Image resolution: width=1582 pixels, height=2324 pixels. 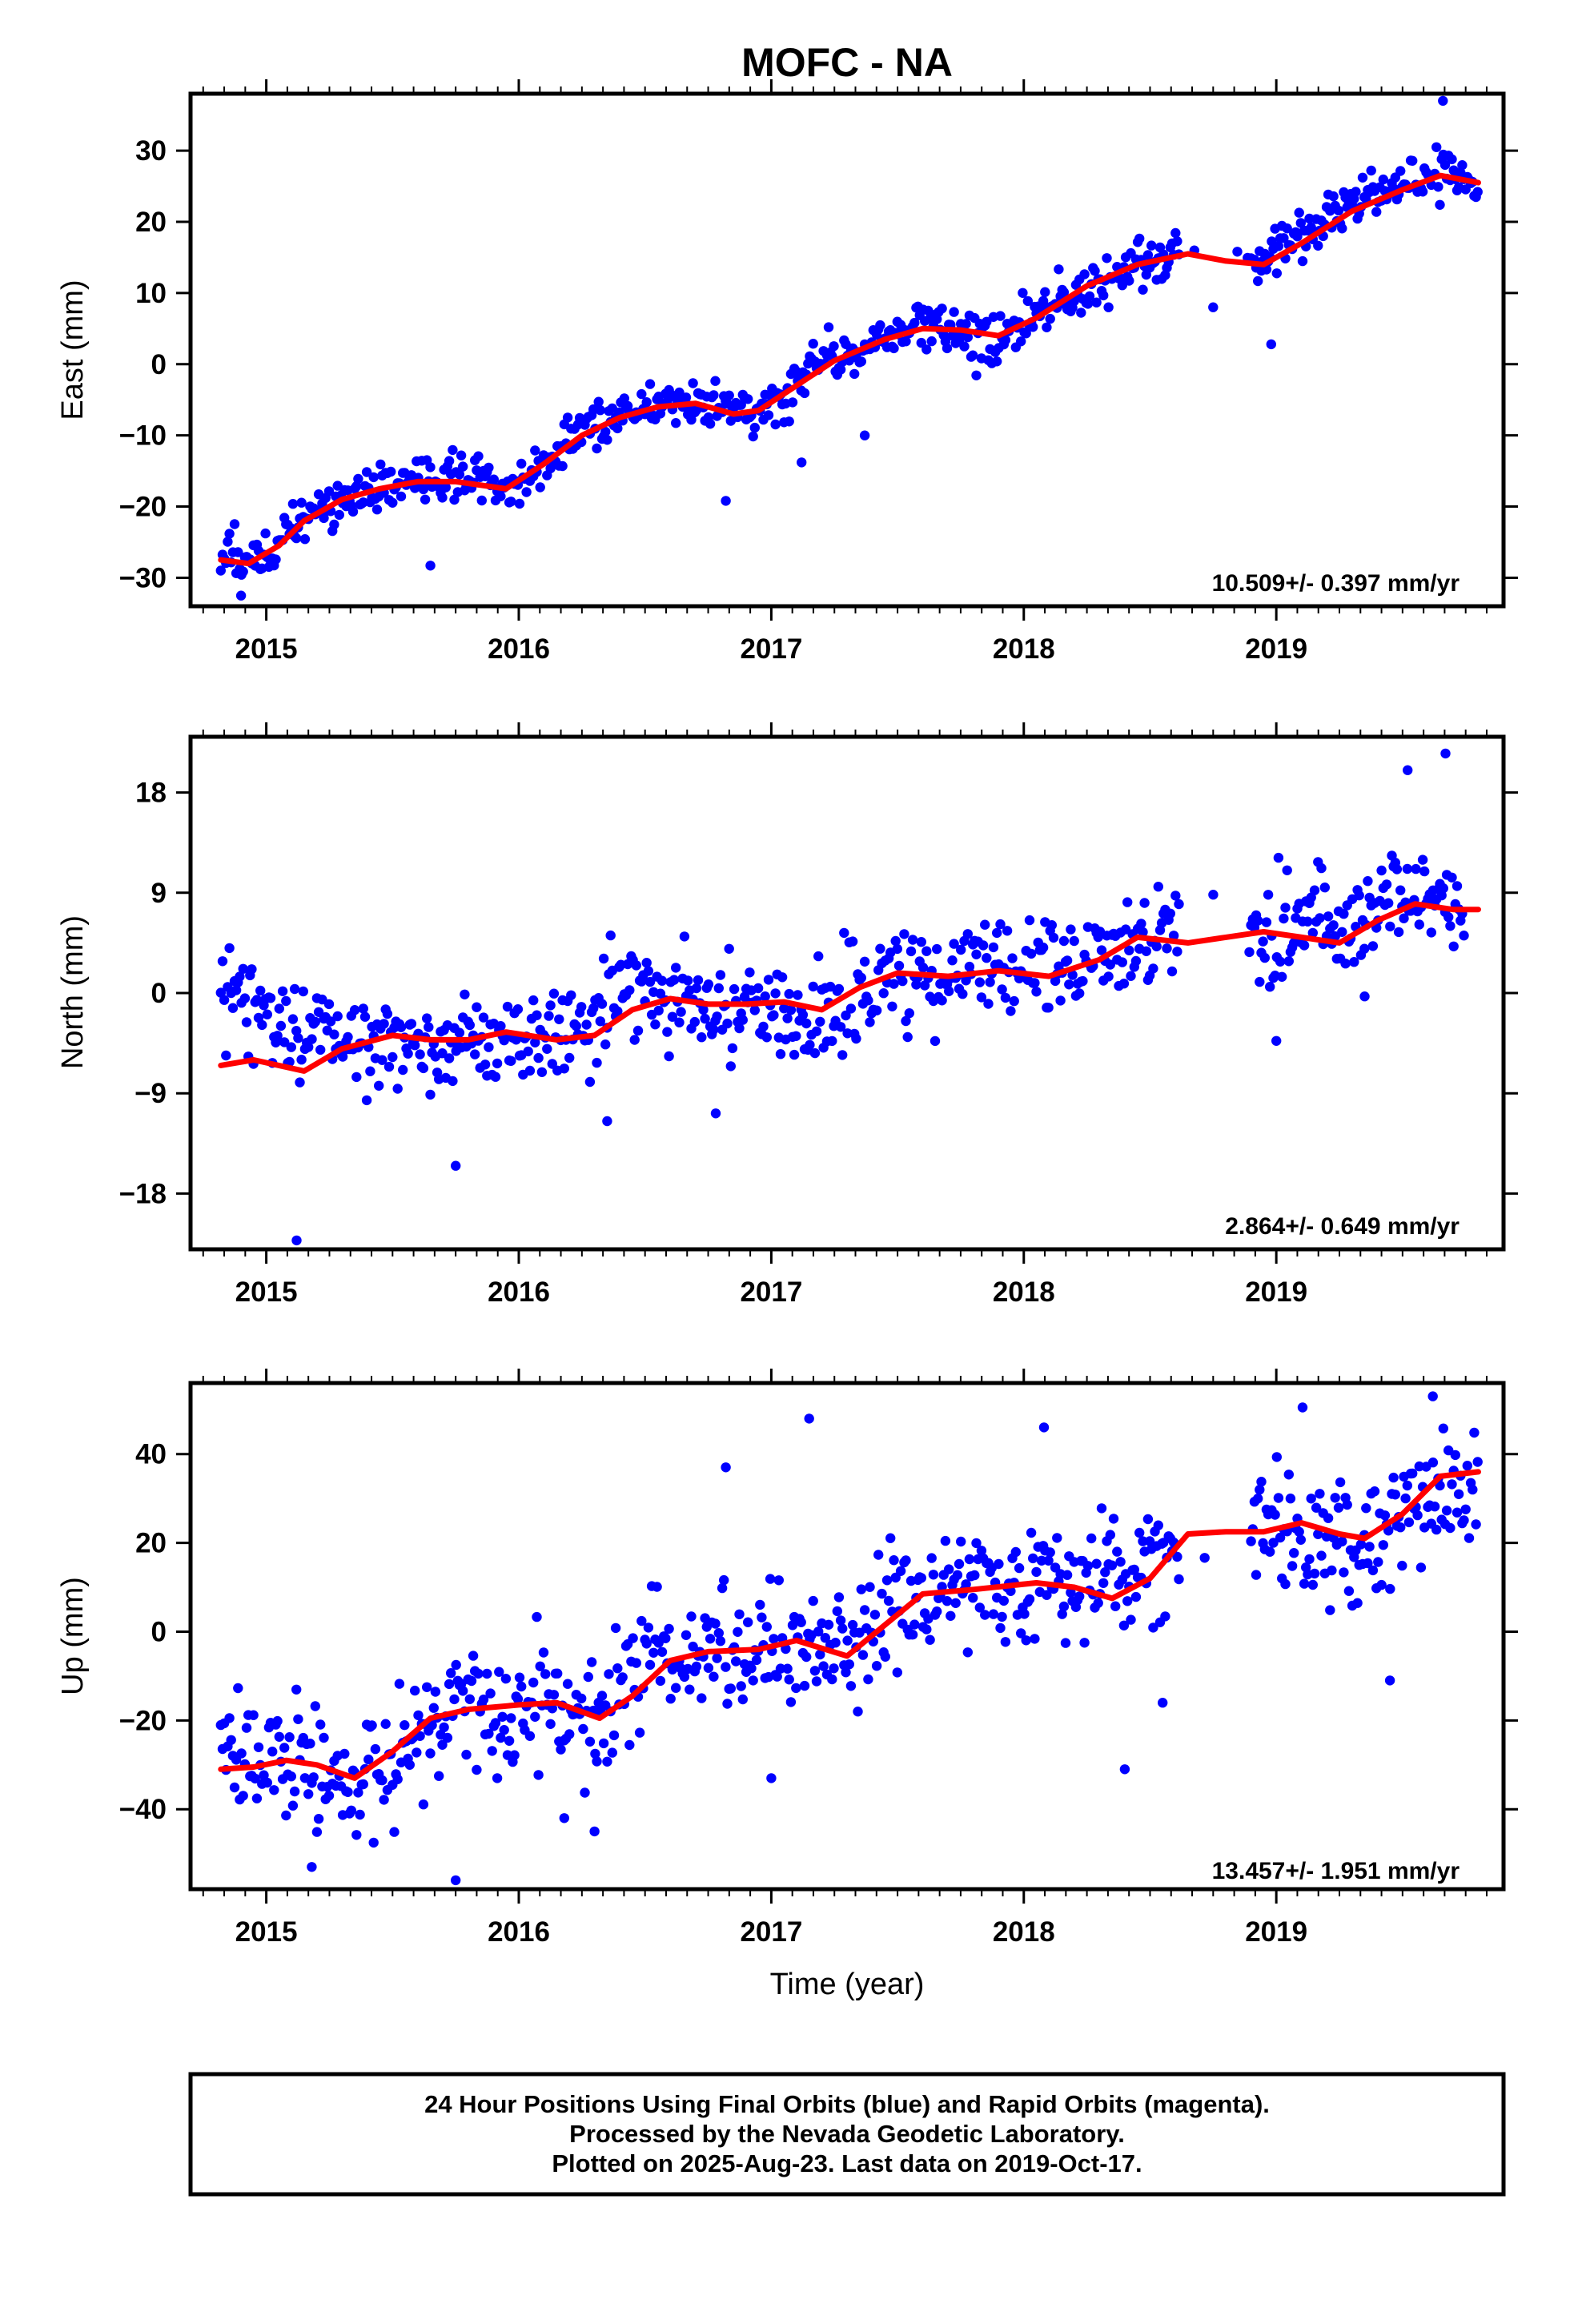 I want to click on x-axis-label: Time (year), so click(x=847, y=1984).